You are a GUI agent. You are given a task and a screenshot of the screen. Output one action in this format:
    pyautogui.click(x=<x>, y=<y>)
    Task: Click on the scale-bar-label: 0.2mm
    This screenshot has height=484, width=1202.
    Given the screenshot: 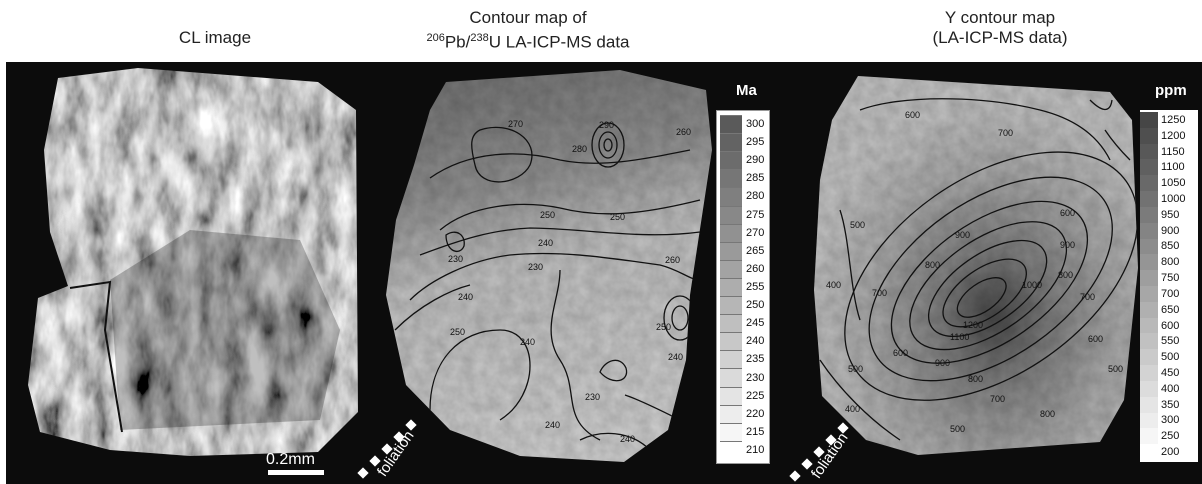 What is the action you would take?
    pyautogui.click(x=290, y=459)
    